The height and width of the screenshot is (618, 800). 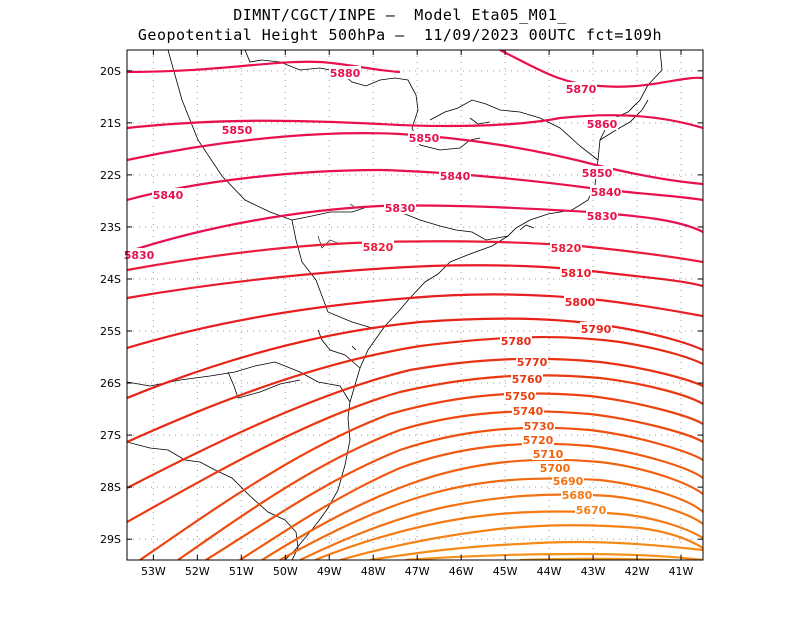 What do you see at coordinates (593, 571) in the screenshot?
I see `lon-tick-label: 43W` at bounding box center [593, 571].